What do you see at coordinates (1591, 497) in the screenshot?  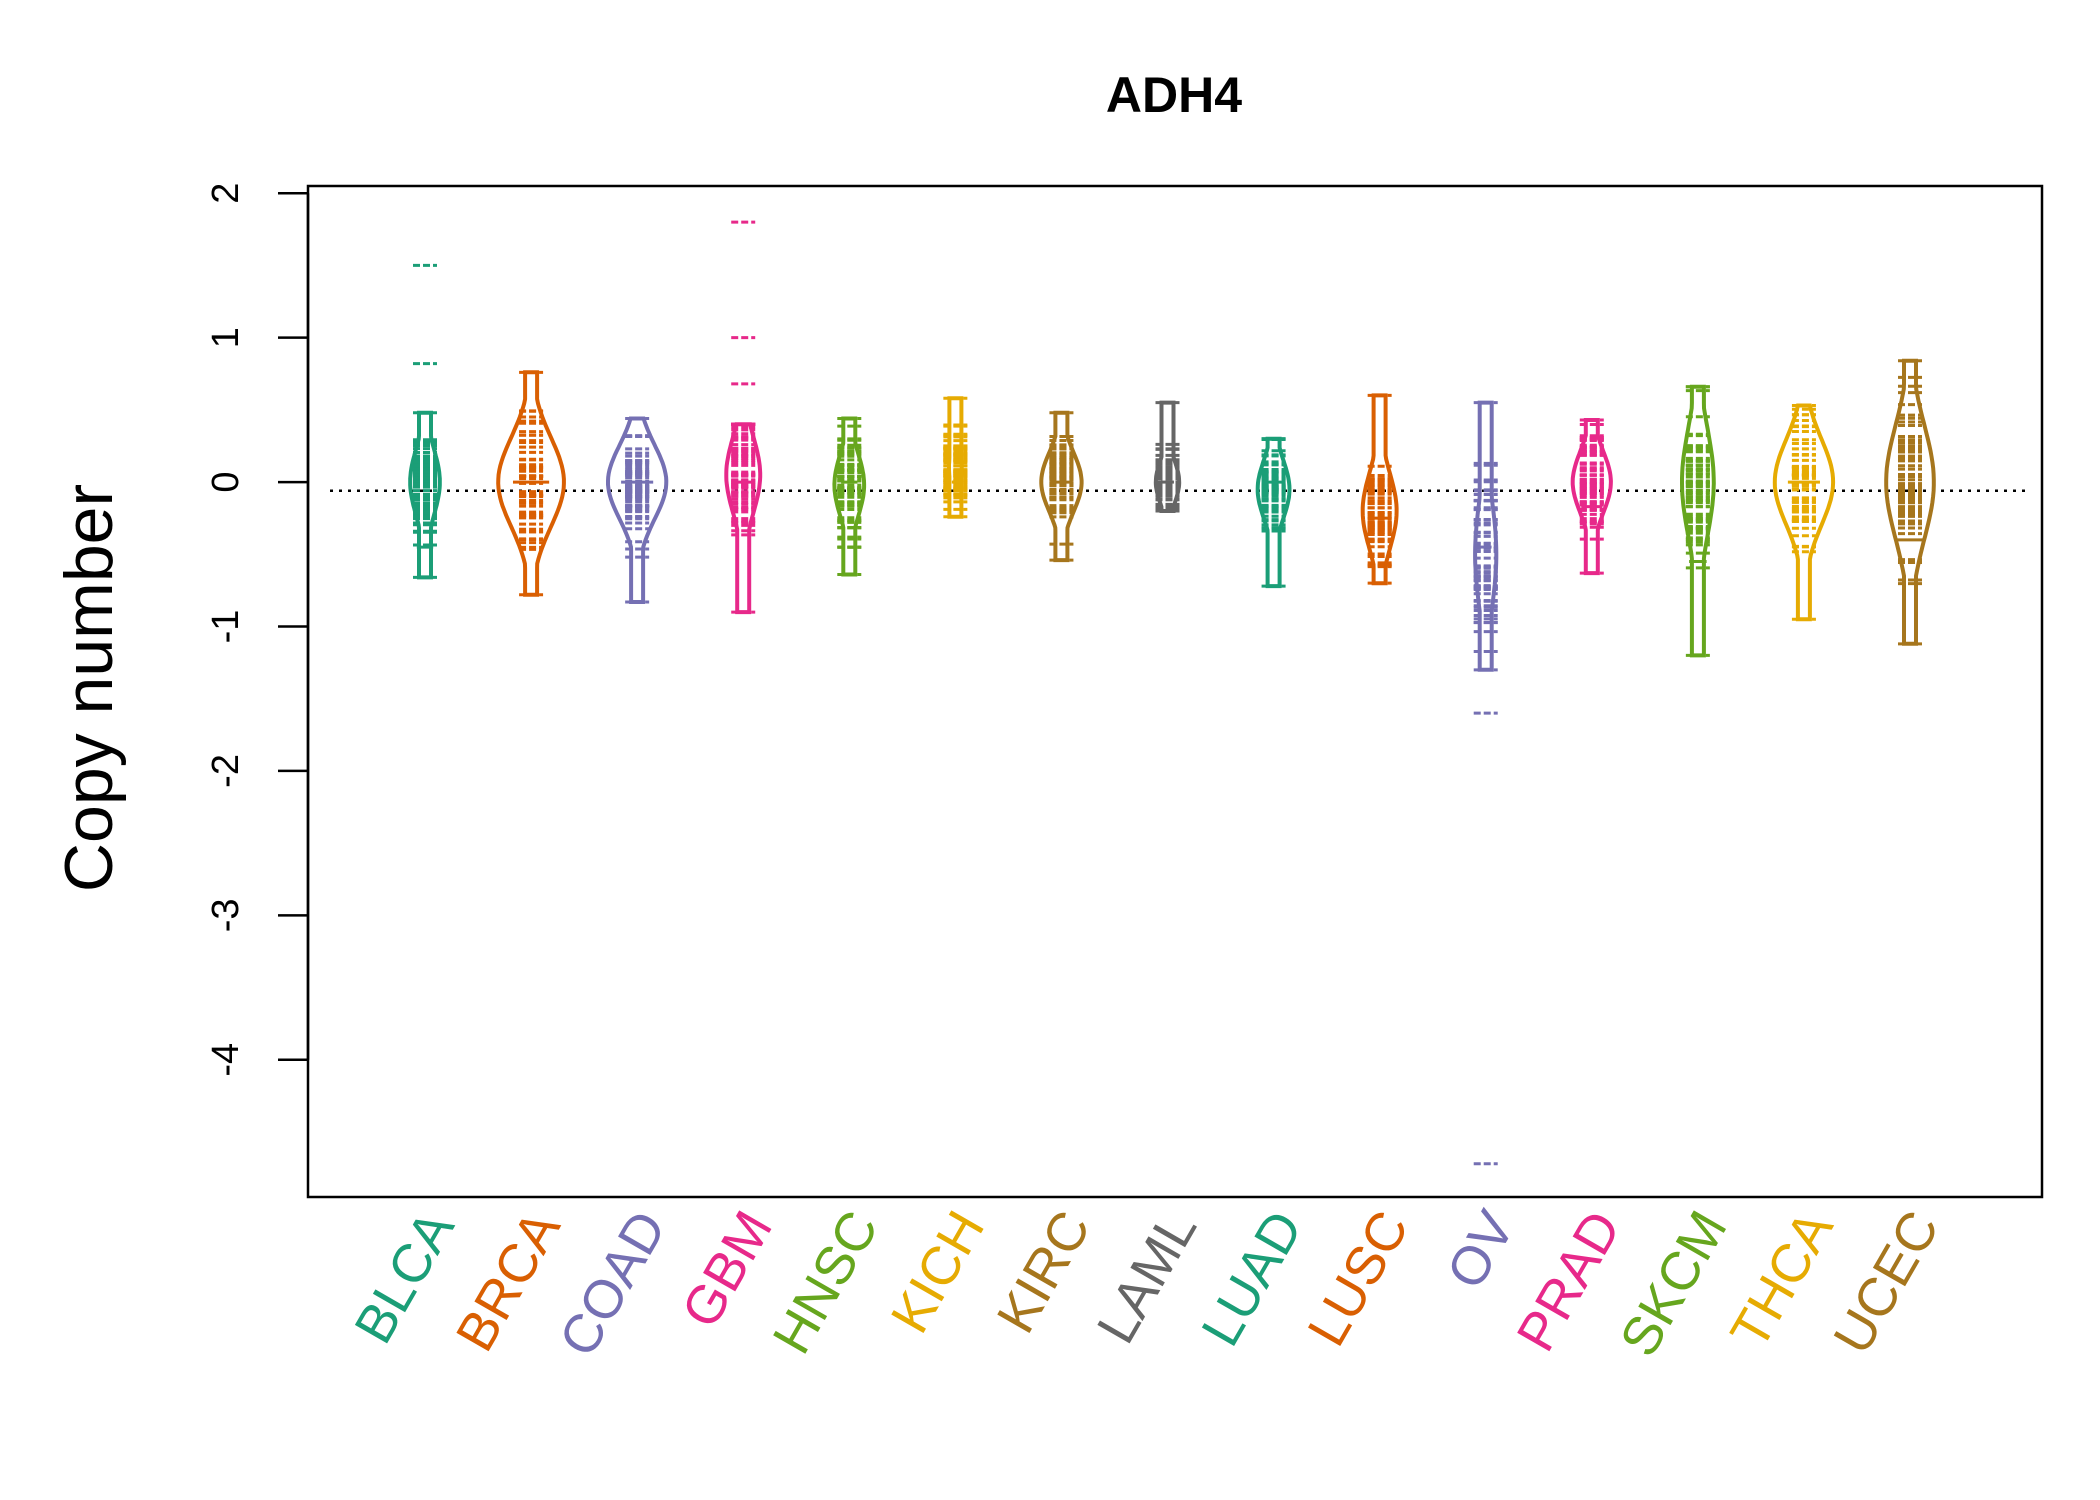 I see `bean-prad` at bounding box center [1591, 497].